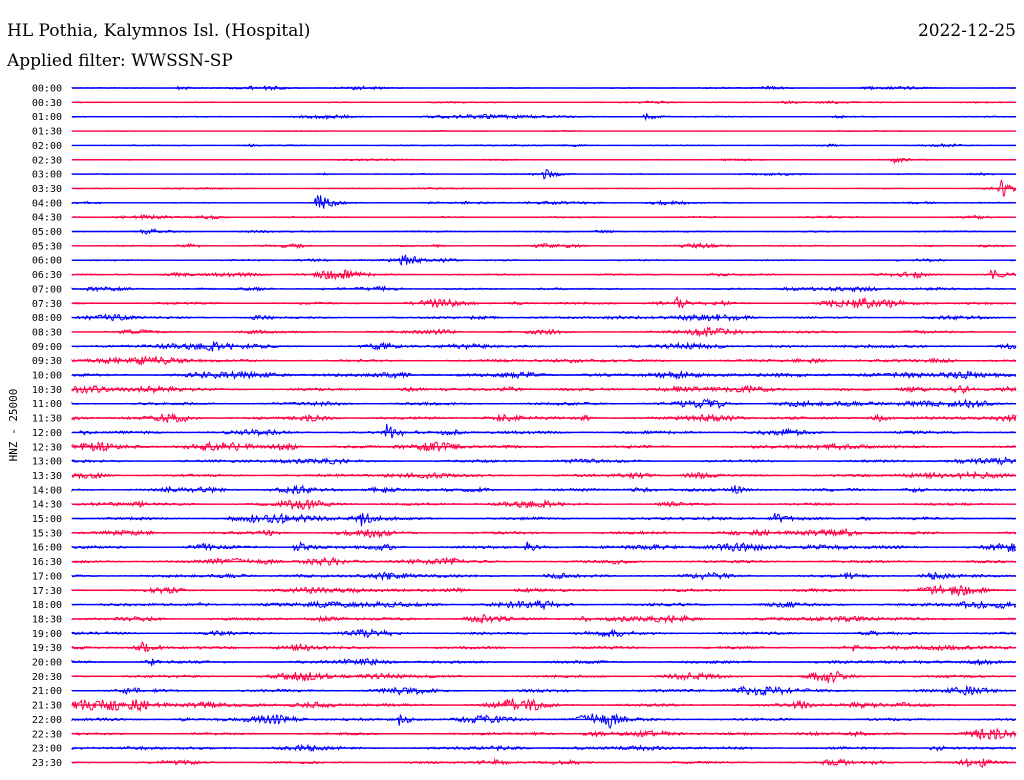 This screenshot has height=780, width=1024. I want to click on trace-time-label: 14:00, so click(47, 490).